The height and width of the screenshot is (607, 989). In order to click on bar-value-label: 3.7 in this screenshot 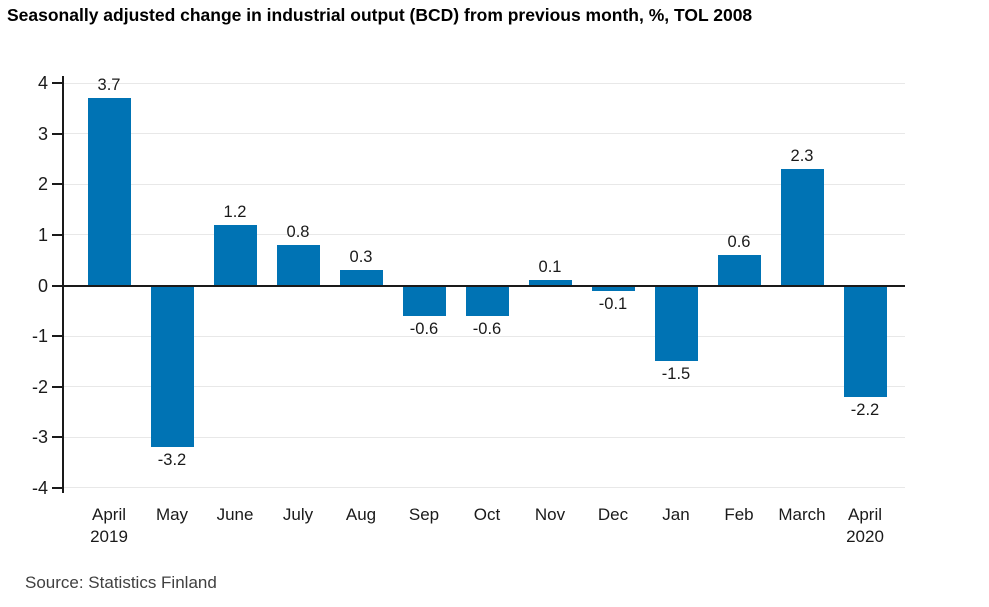, I will do `click(109, 85)`.